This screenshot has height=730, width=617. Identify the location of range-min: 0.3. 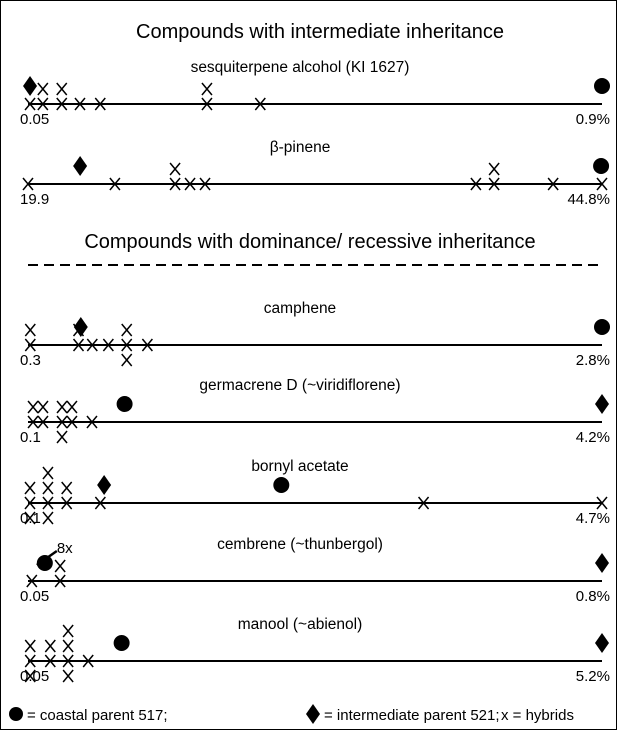
(30, 360).